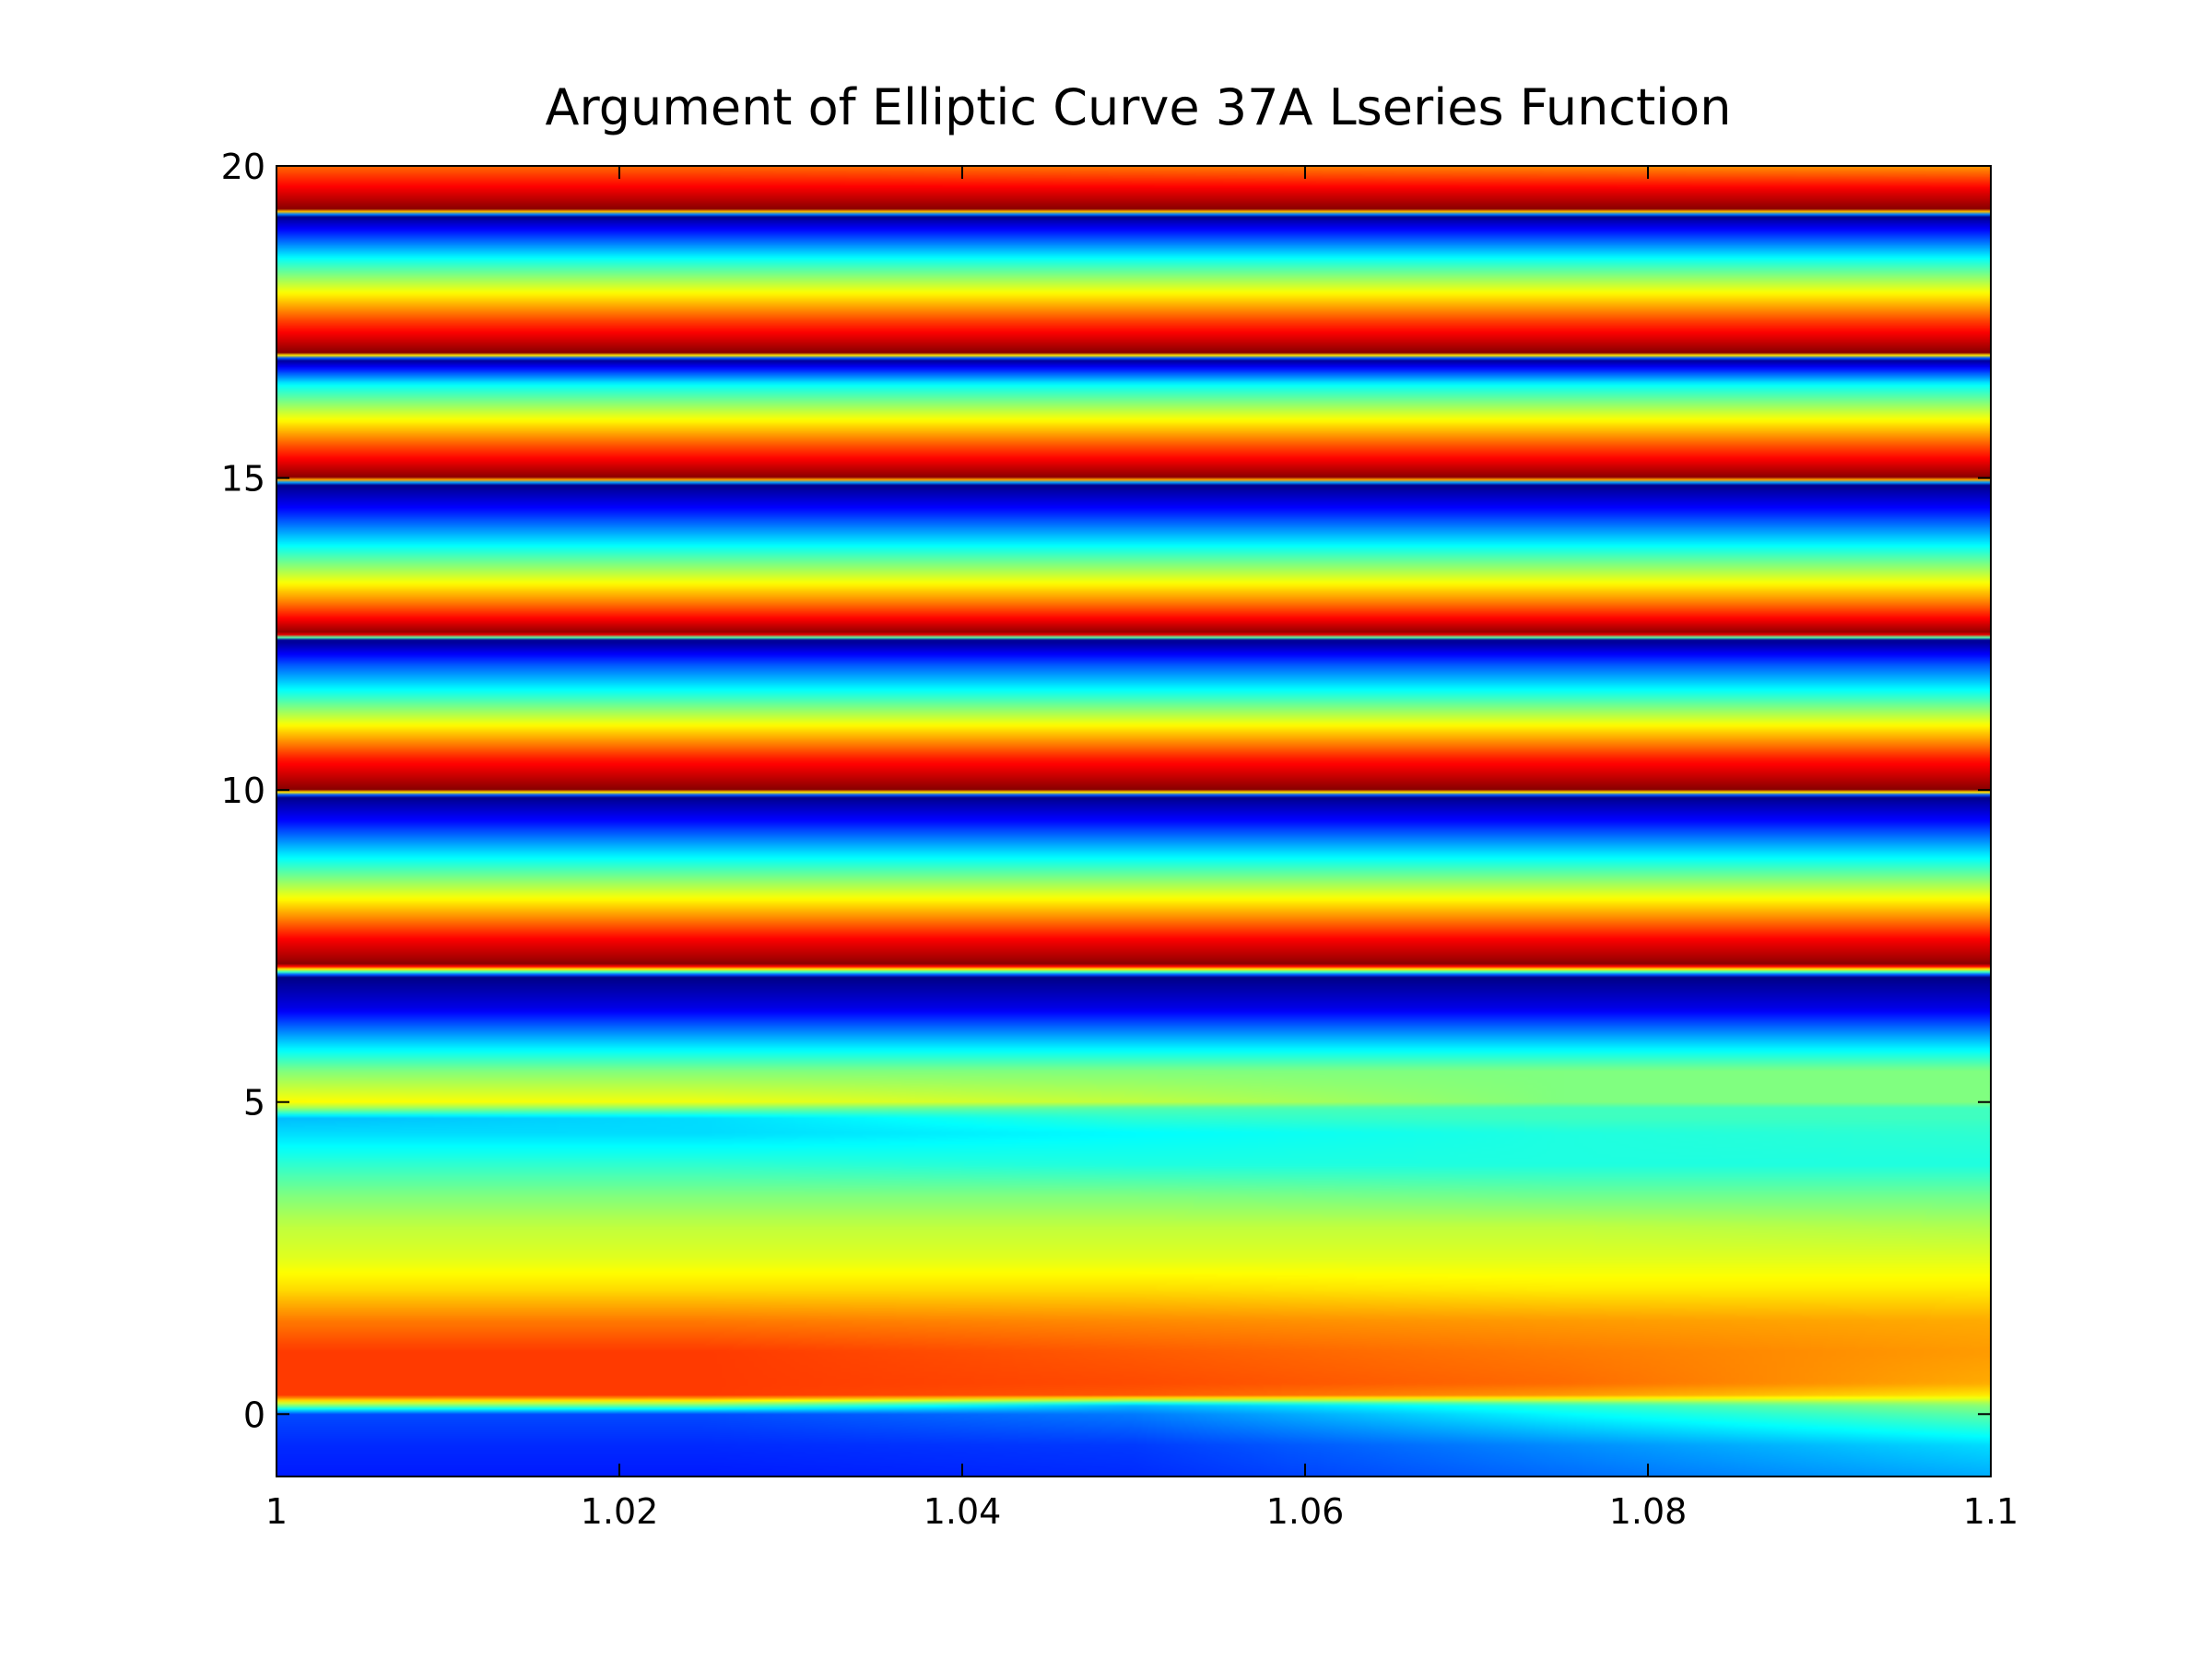 The image size is (2212, 1659). I want to click on x-tick-label: 1, so click(276, 1511).